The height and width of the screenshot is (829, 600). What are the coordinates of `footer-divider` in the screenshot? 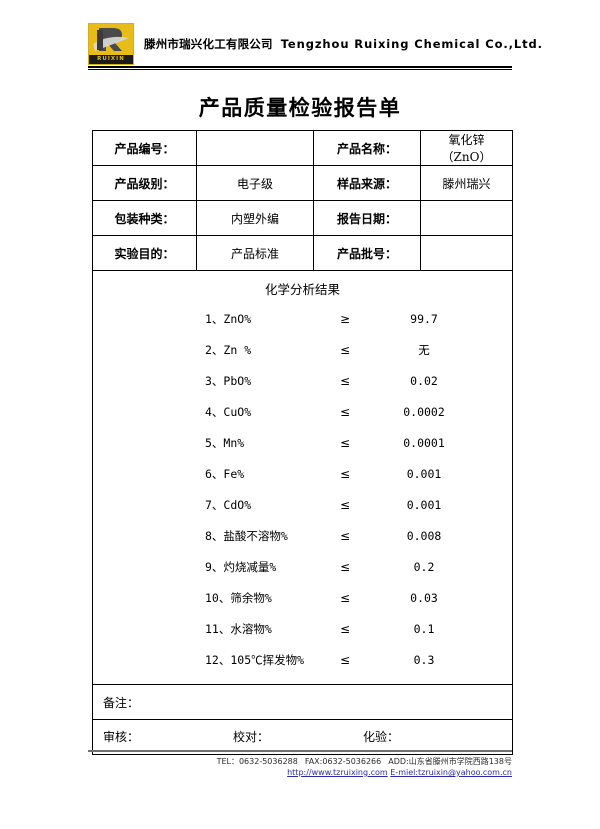 It's located at (300, 751).